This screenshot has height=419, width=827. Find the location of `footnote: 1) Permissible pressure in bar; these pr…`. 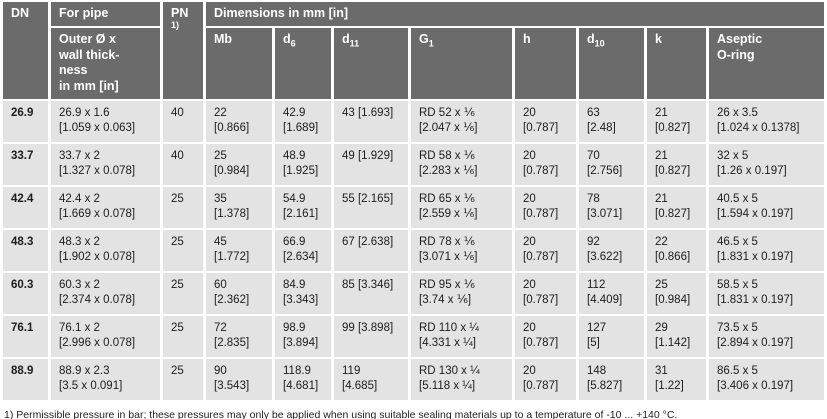

footnote: 1) Permissible pressure in bar; these pr… is located at coordinates (341, 413).